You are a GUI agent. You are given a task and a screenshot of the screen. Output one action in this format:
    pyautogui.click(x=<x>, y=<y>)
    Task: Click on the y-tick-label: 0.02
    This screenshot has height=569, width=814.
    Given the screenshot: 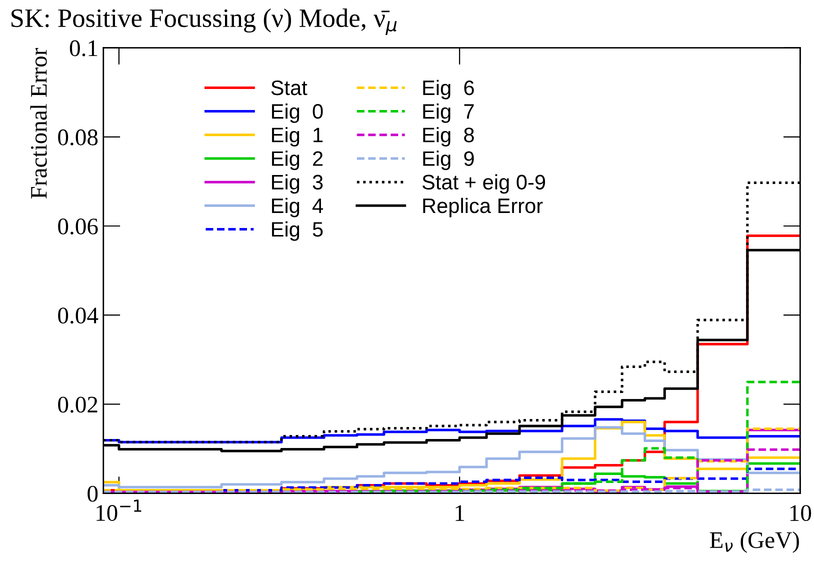 What is the action you would take?
    pyautogui.click(x=78, y=404)
    